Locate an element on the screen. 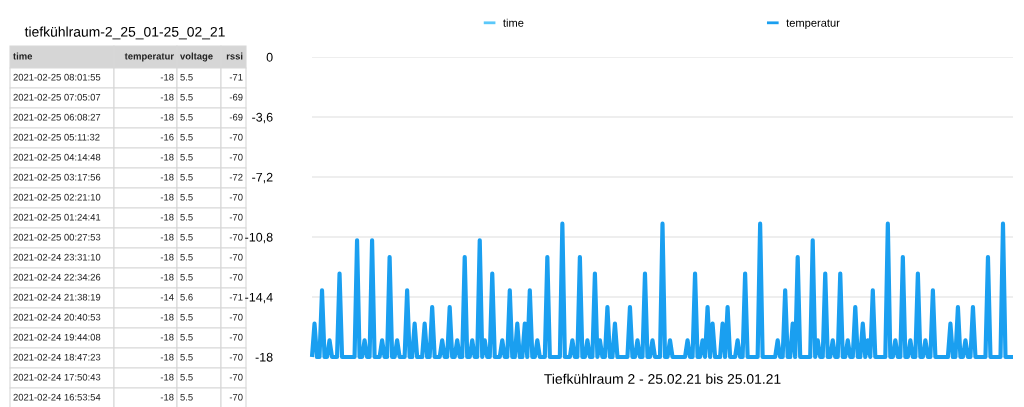 The width and height of the screenshot is (1024, 407). y-tick-label: 0 is located at coordinates (269, 57).